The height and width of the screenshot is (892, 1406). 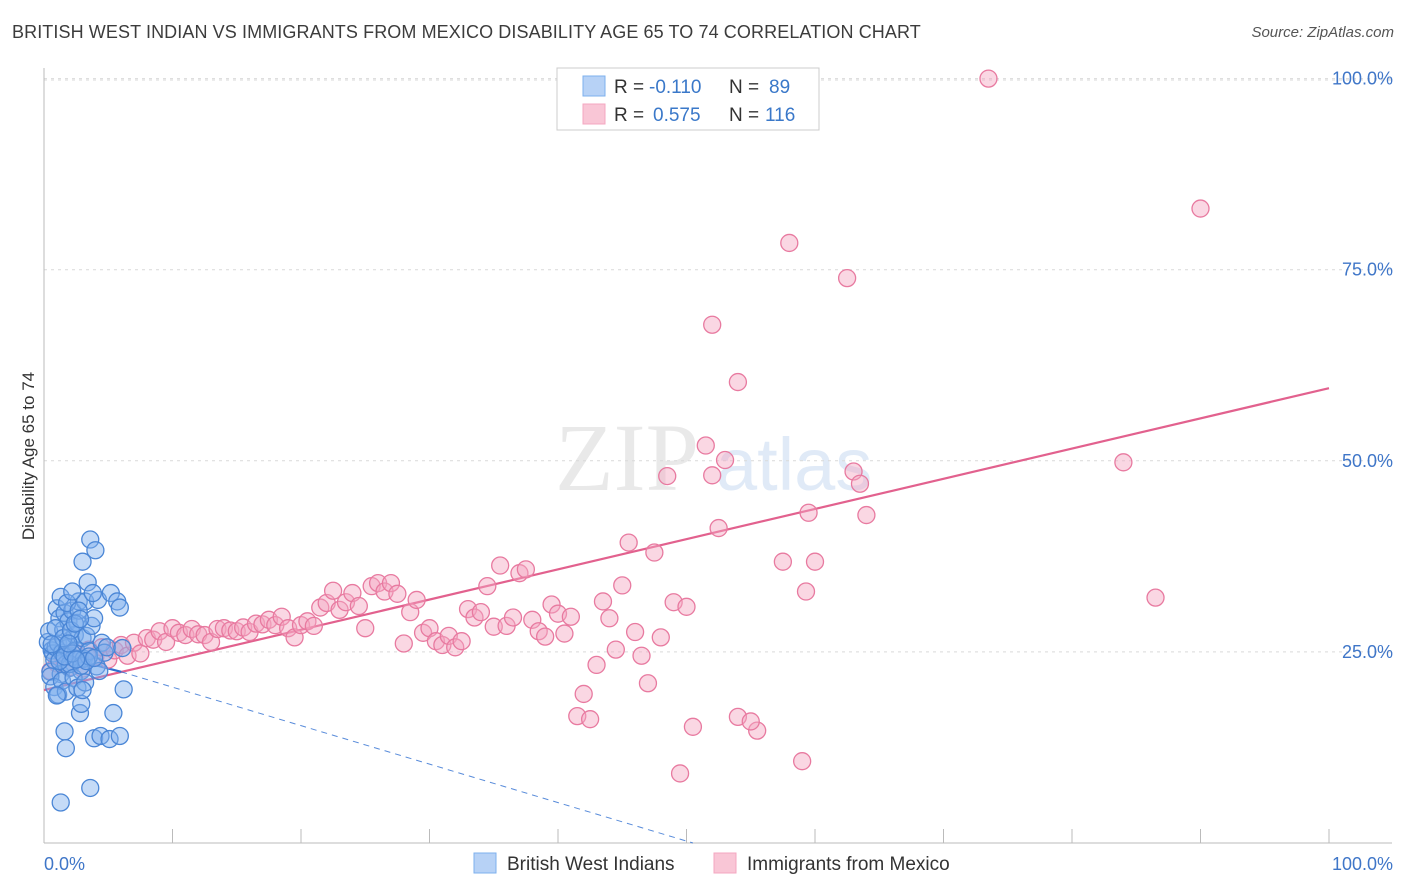 I want to click on watermark-atlas: atlas, so click(x=794, y=464).